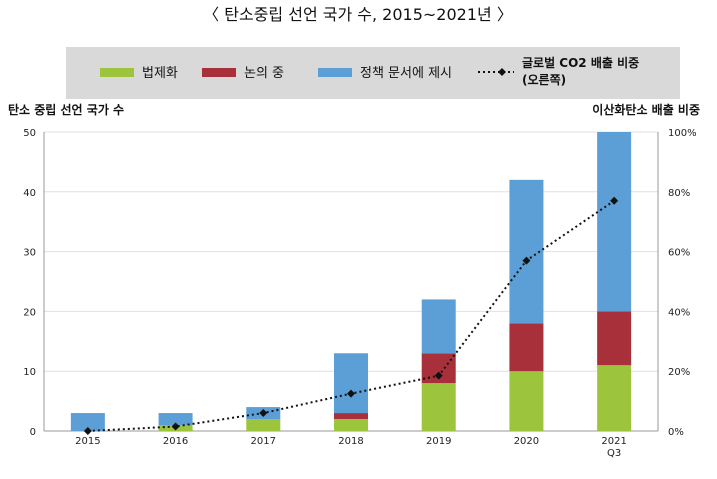  What do you see at coordinates (679, 253) in the screenshot?
I see `y-right-tick-label: 60%` at bounding box center [679, 253].